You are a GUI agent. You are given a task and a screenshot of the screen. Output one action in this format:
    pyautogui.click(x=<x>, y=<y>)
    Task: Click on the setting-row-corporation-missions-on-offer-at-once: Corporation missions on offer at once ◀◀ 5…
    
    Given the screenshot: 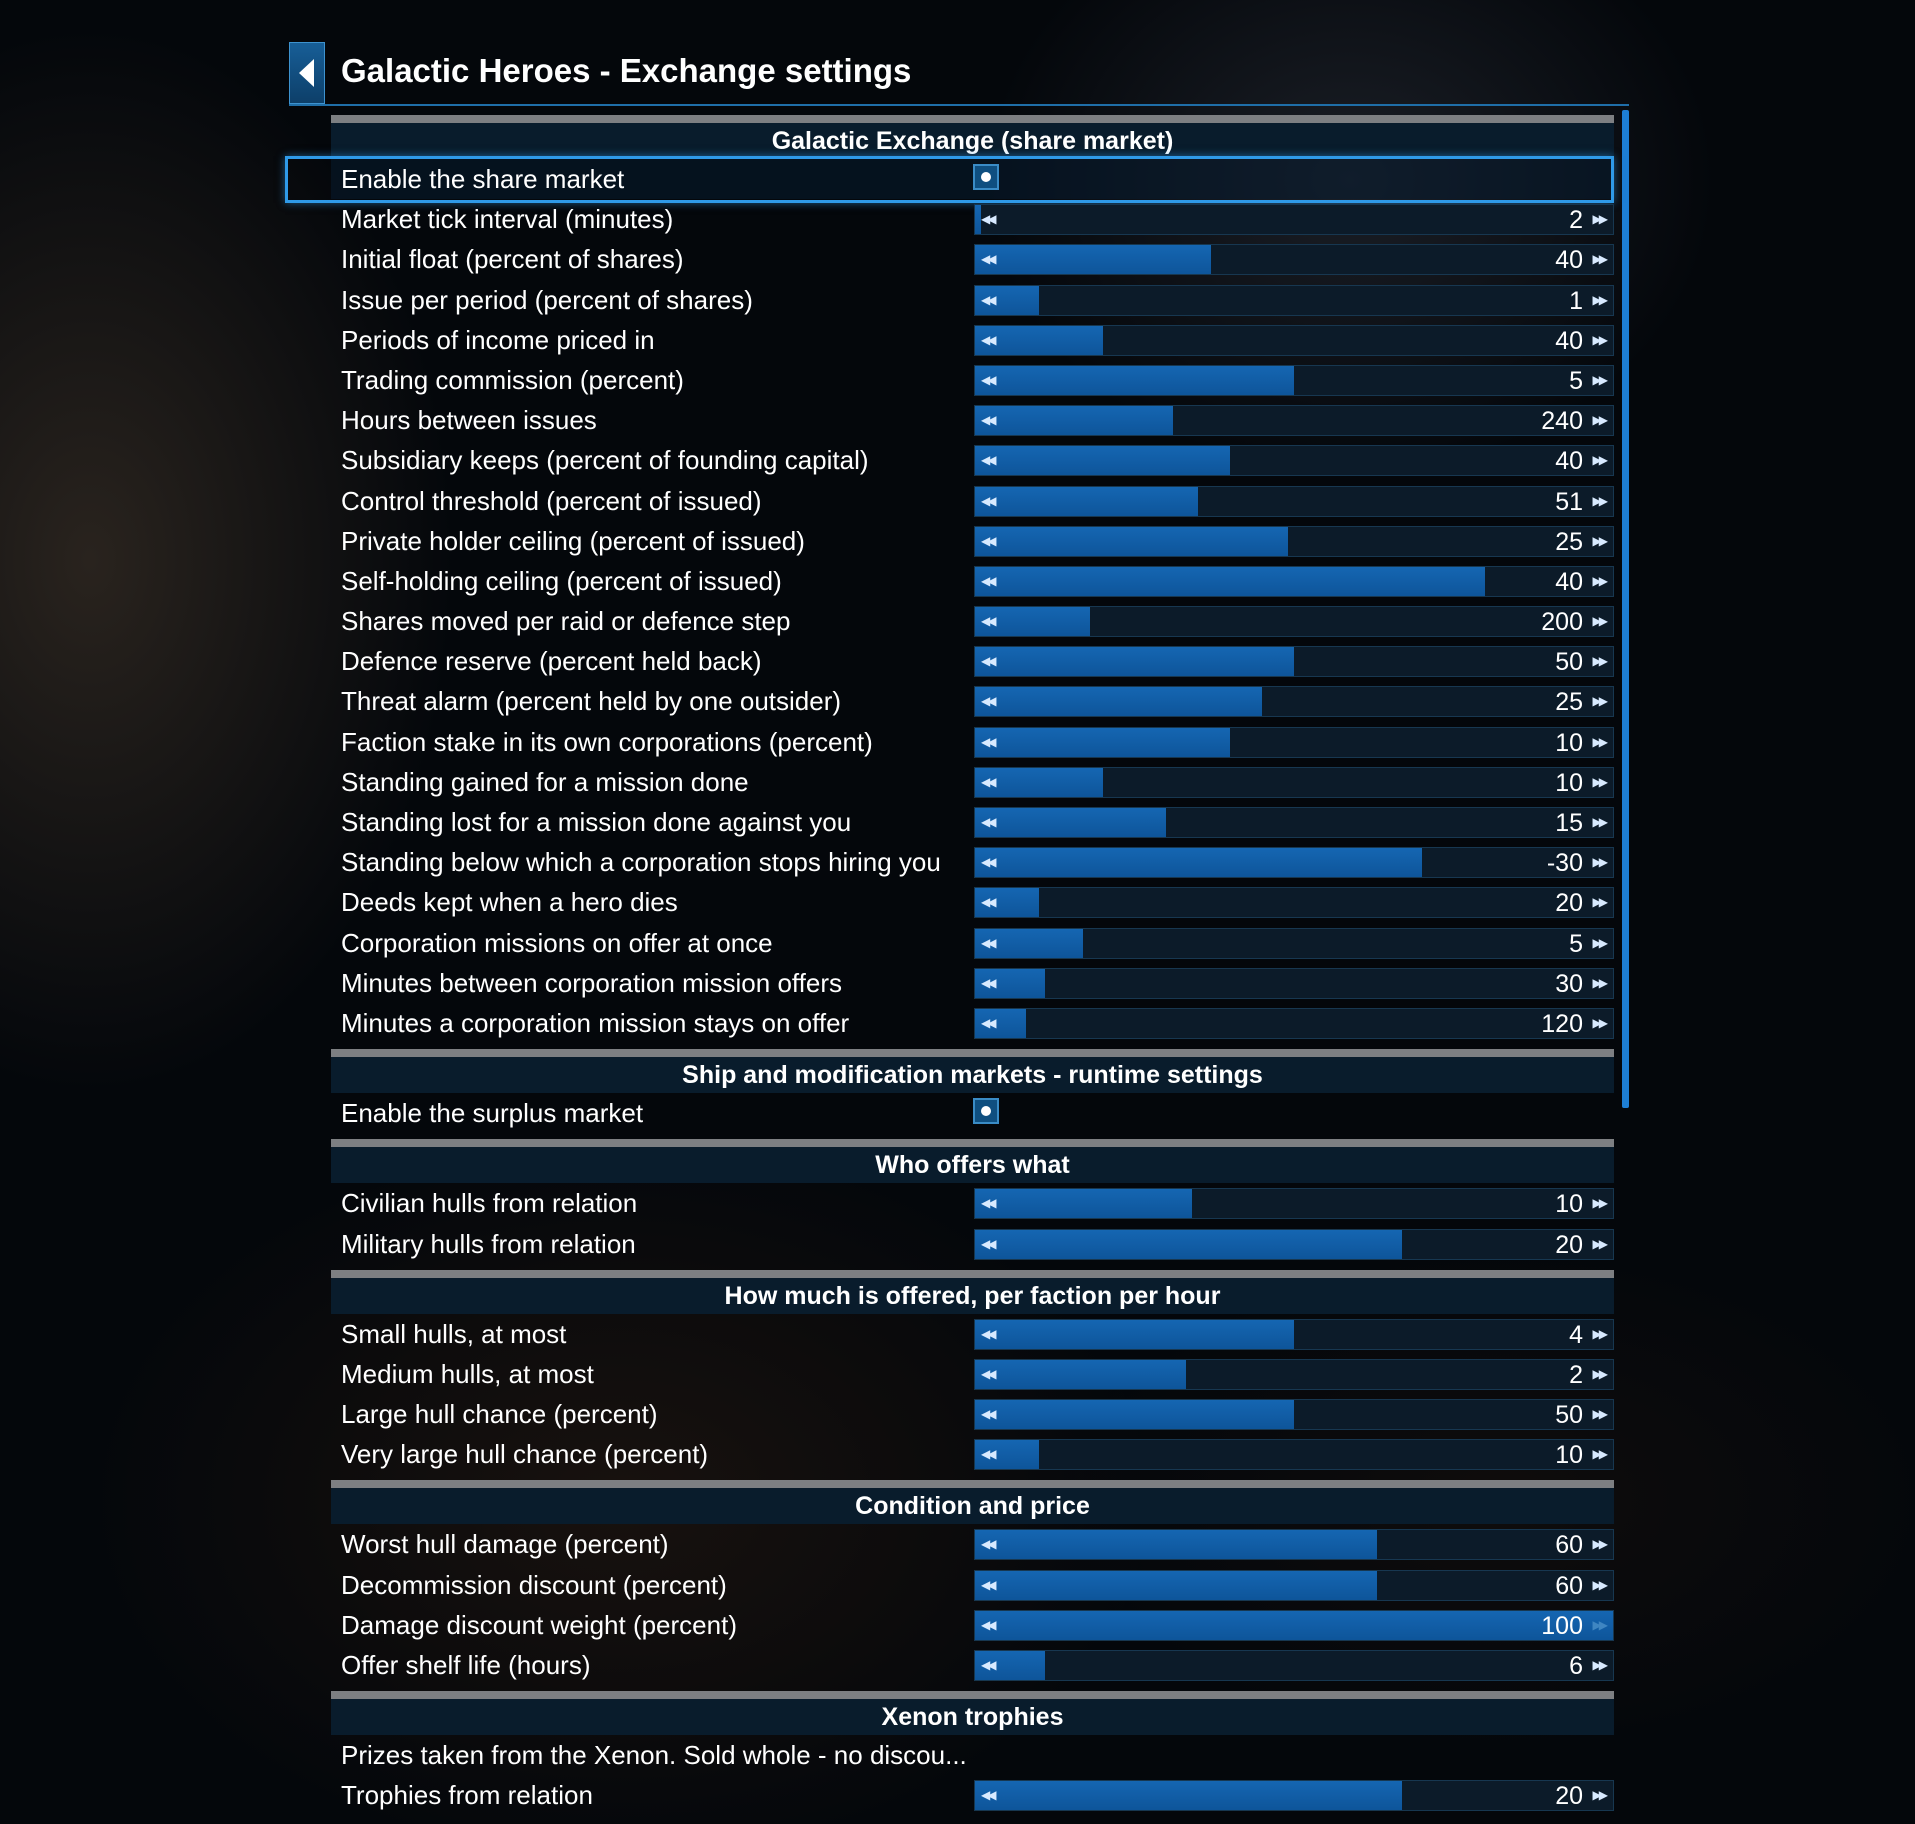 What is the action you would take?
    pyautogui.click(x=972, y=943)
    